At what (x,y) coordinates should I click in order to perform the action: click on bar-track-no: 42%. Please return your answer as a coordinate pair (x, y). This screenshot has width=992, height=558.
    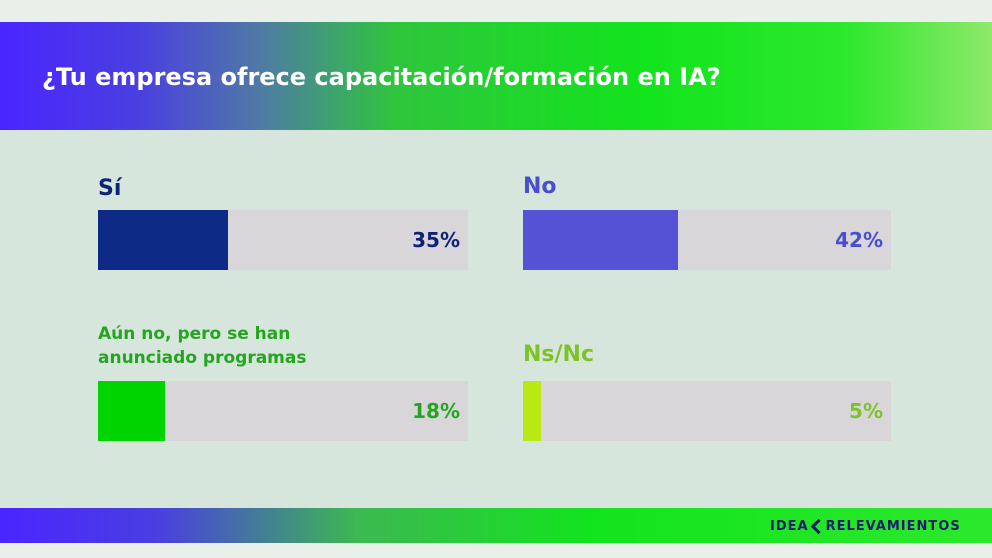
    Looking at the image, I should click on (707, 240).